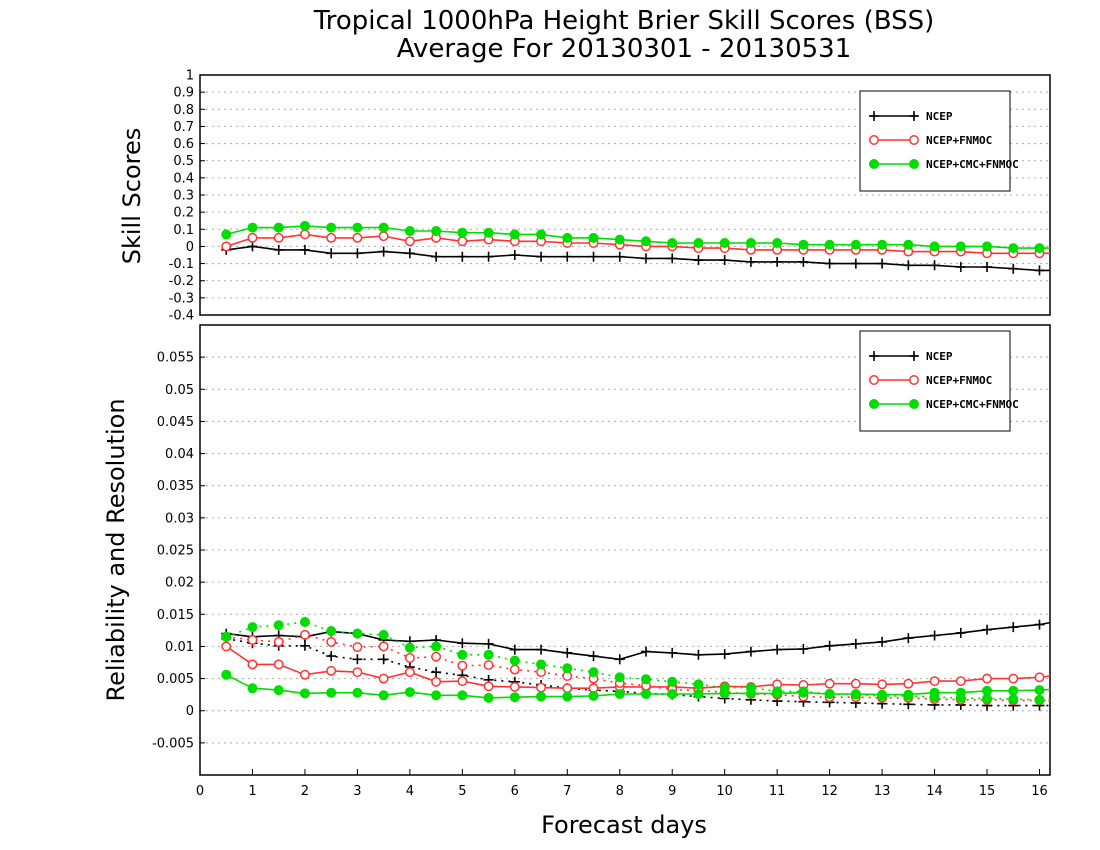 This screenshot has height=850, width=1100. I want to click on top-y-tick-label: 0.2, so click(183, 213).